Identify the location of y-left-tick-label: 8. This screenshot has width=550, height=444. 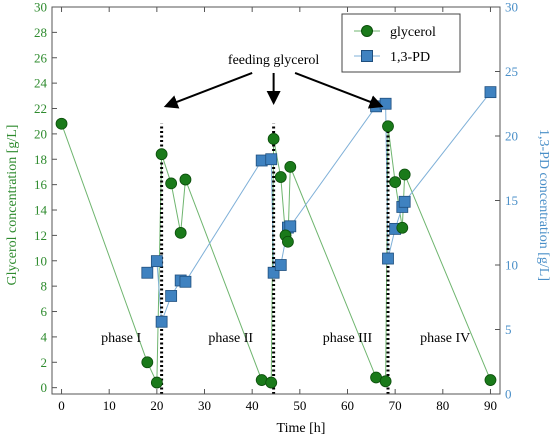
(44, 286).